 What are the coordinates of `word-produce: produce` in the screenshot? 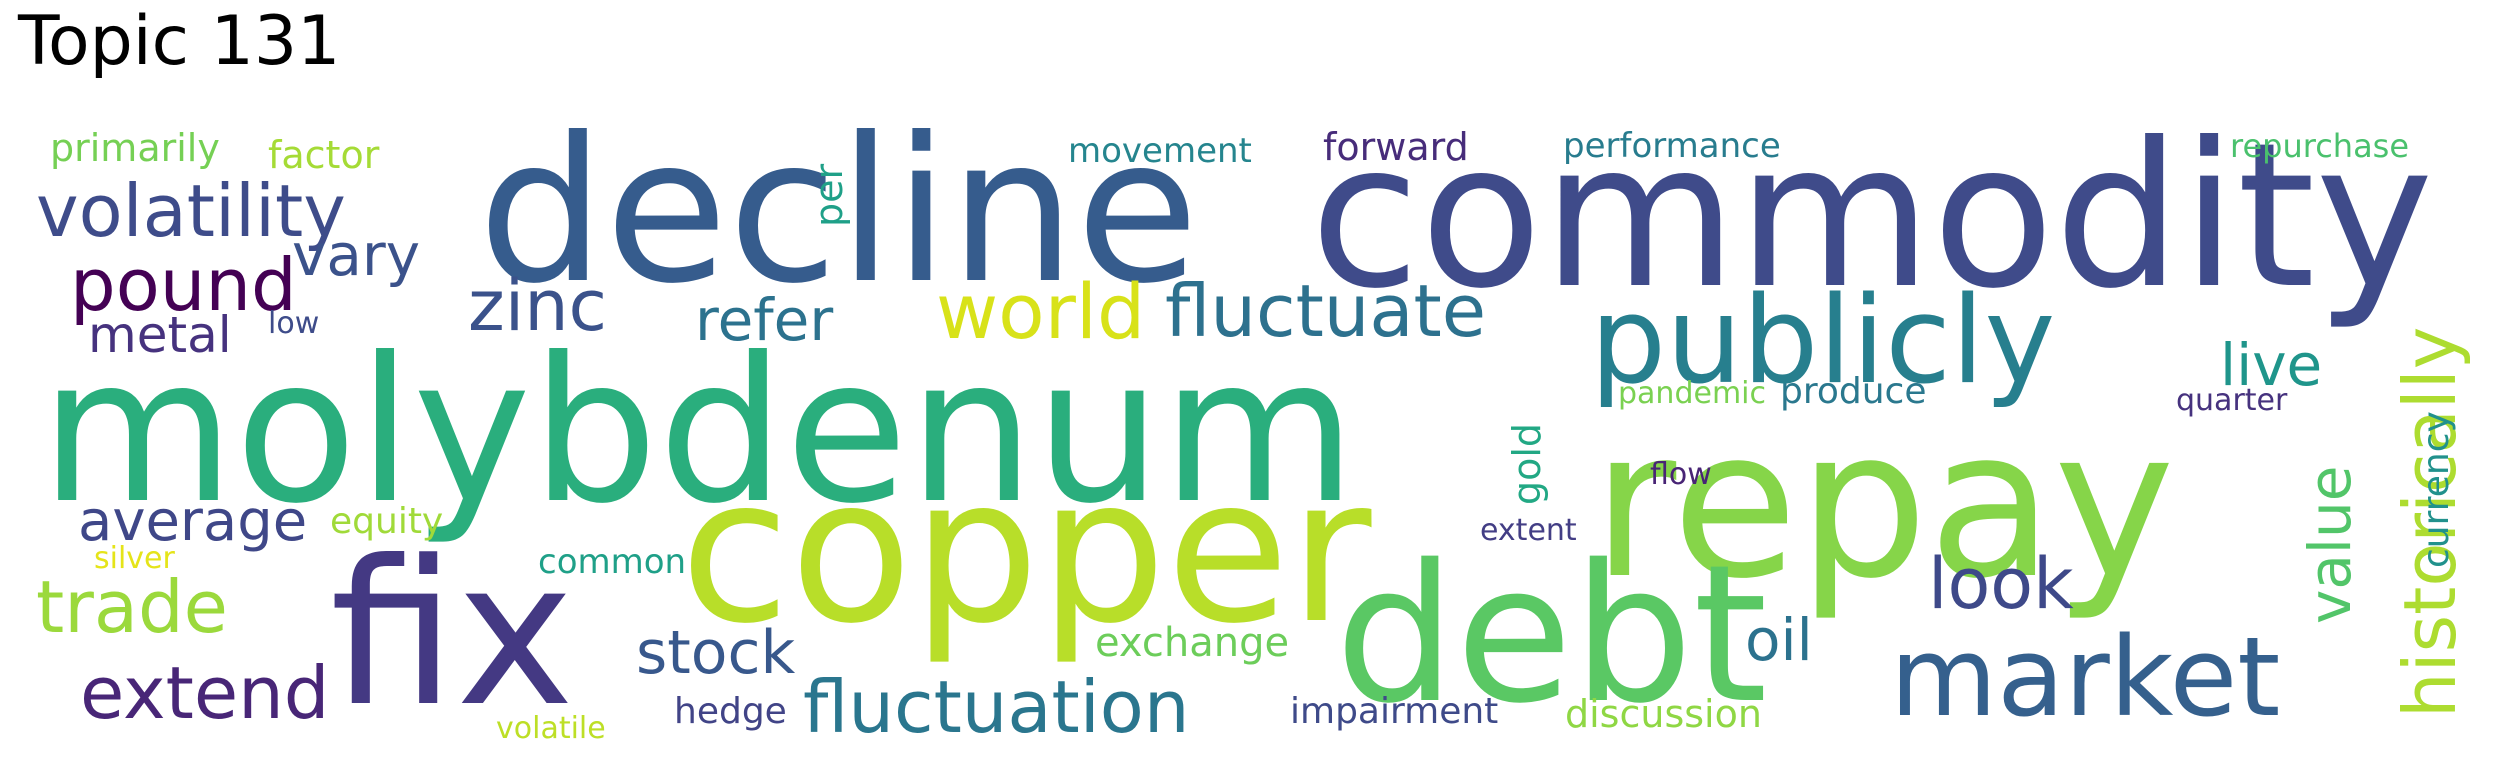 It's located at (1853, 391).